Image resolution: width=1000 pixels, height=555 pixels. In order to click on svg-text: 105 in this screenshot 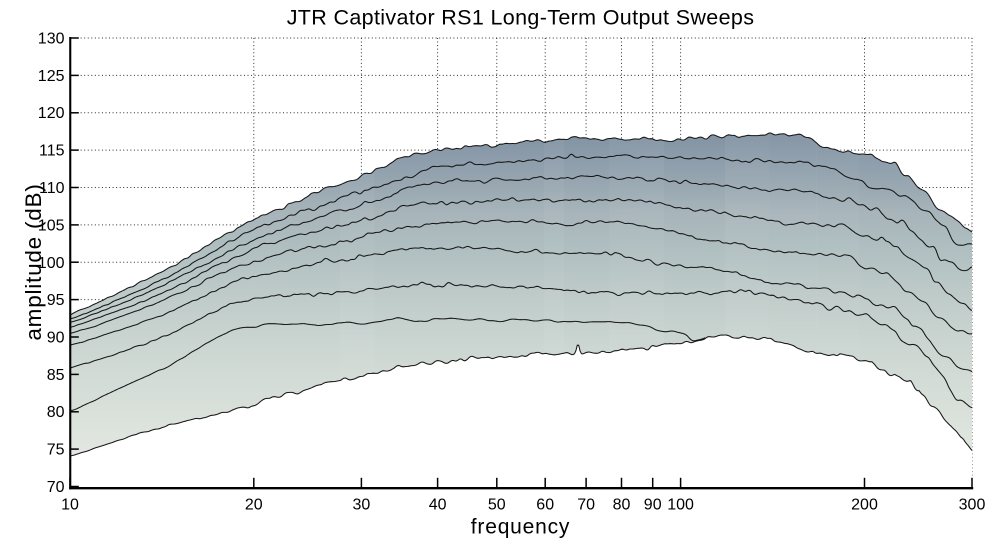, I will do `click(51, 225)`.